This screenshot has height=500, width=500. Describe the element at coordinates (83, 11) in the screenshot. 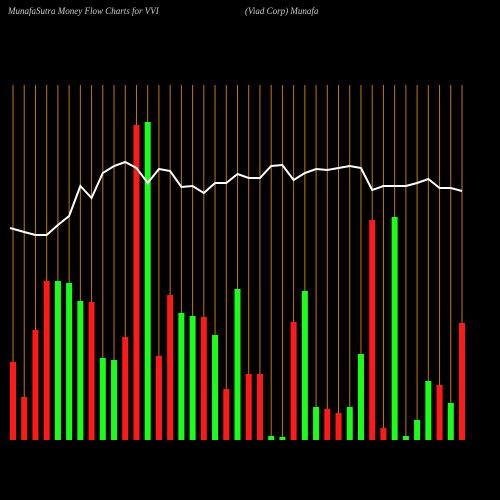

I see `chart-title: MunafaSutra Money Flow Charts for VVI` at that location.